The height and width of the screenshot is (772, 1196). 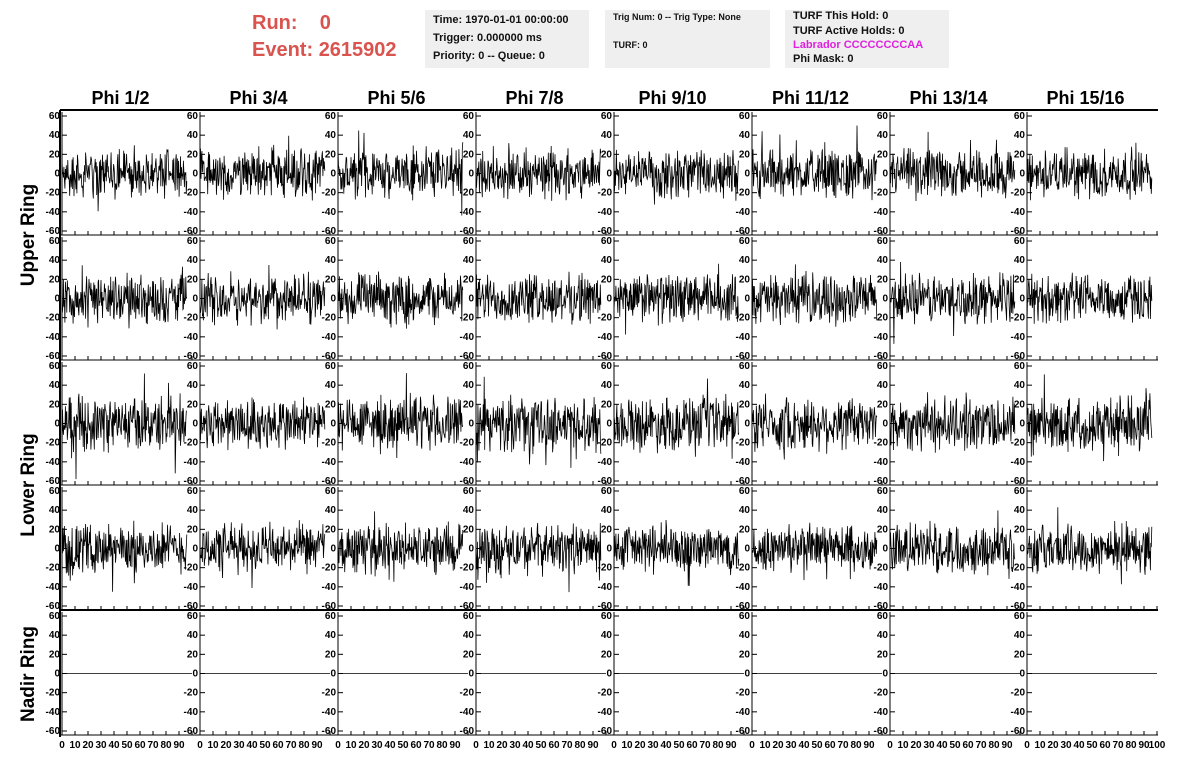 What do you see at coordinates (489, 56) in the screenshot?
I see `priority-line: Priority: 0 -- Queue: 0` at bounding box center [489, 56].